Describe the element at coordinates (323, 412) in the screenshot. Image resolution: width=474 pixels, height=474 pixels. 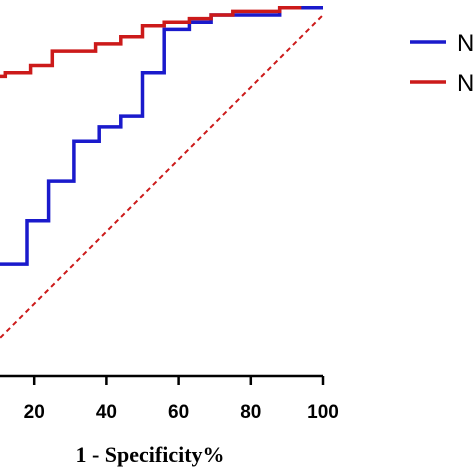
I see `x-tick-label: 100` at that location.